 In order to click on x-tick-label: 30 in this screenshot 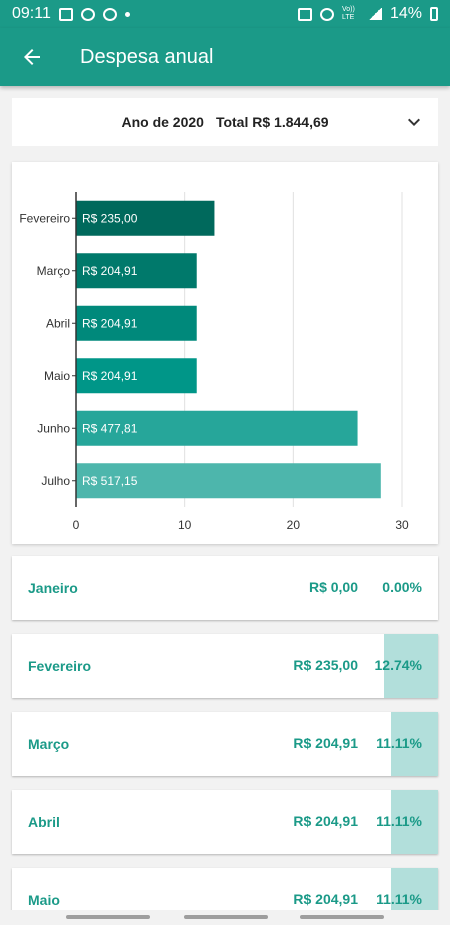, I will do `click(402, 525)`.